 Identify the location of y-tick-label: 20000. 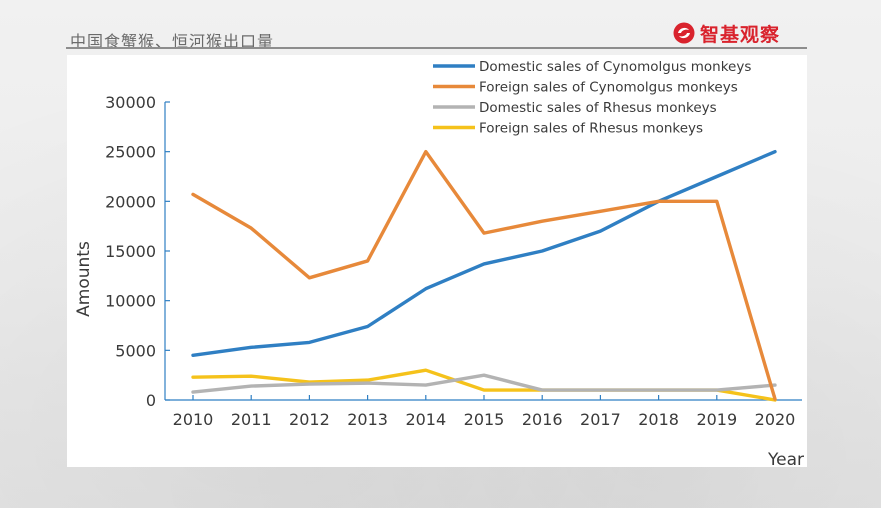
(130, 201).